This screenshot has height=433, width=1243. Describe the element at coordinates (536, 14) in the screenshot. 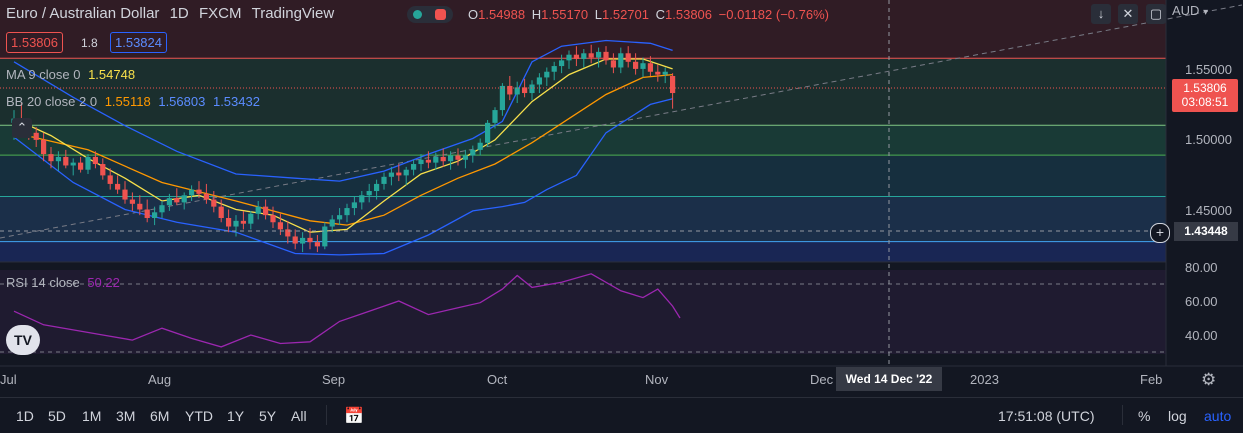

I see `high-label: H` at that location.